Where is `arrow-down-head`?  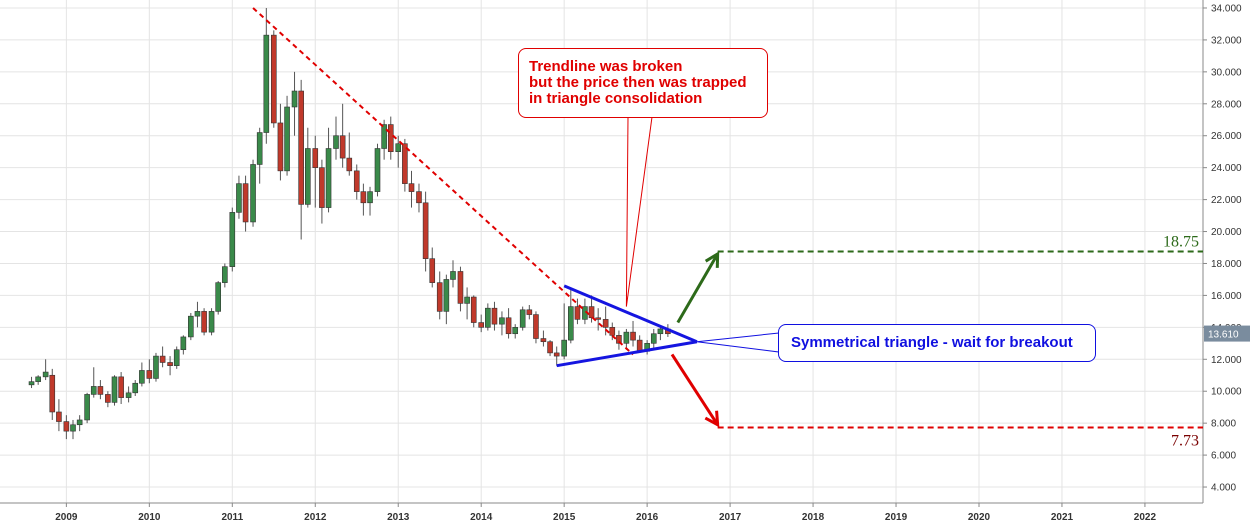 arrow-down-head is located at coordinates (712, 419).